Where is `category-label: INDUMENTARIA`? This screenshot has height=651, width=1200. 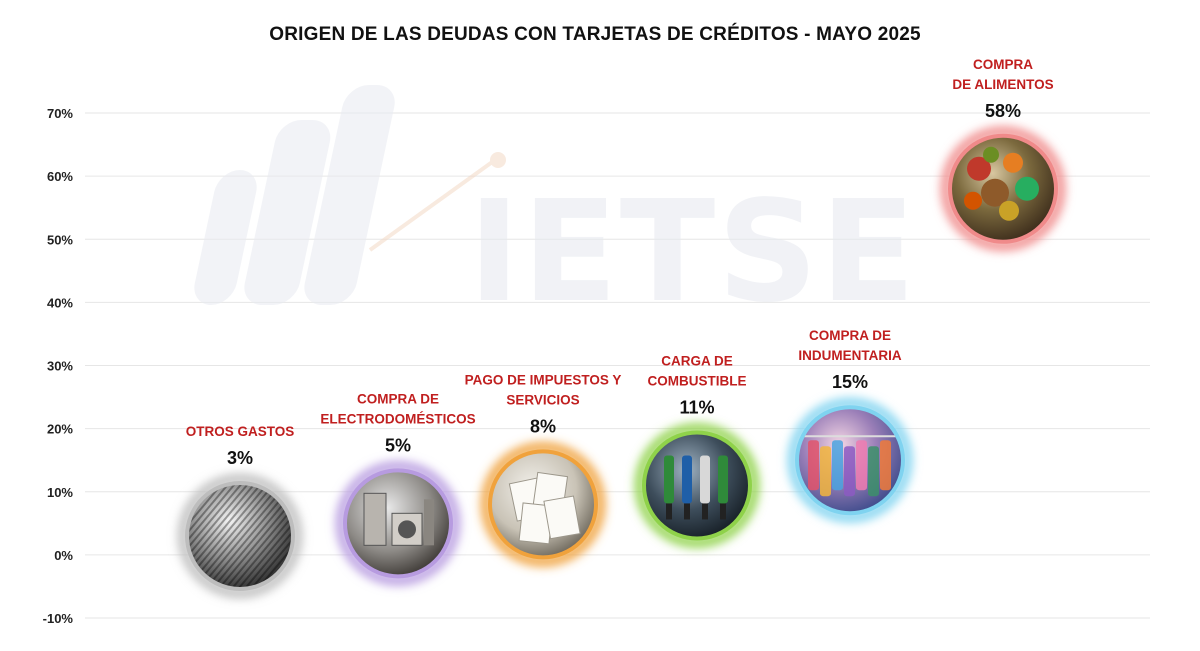
category-label: INDUMENTARIA is located at coordinates (849, 355).